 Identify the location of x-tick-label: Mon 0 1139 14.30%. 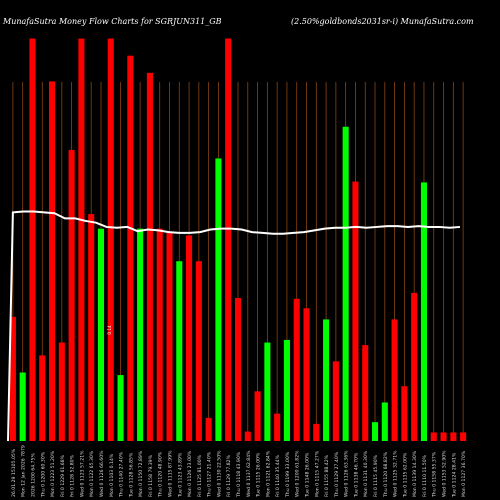
(415, 473).